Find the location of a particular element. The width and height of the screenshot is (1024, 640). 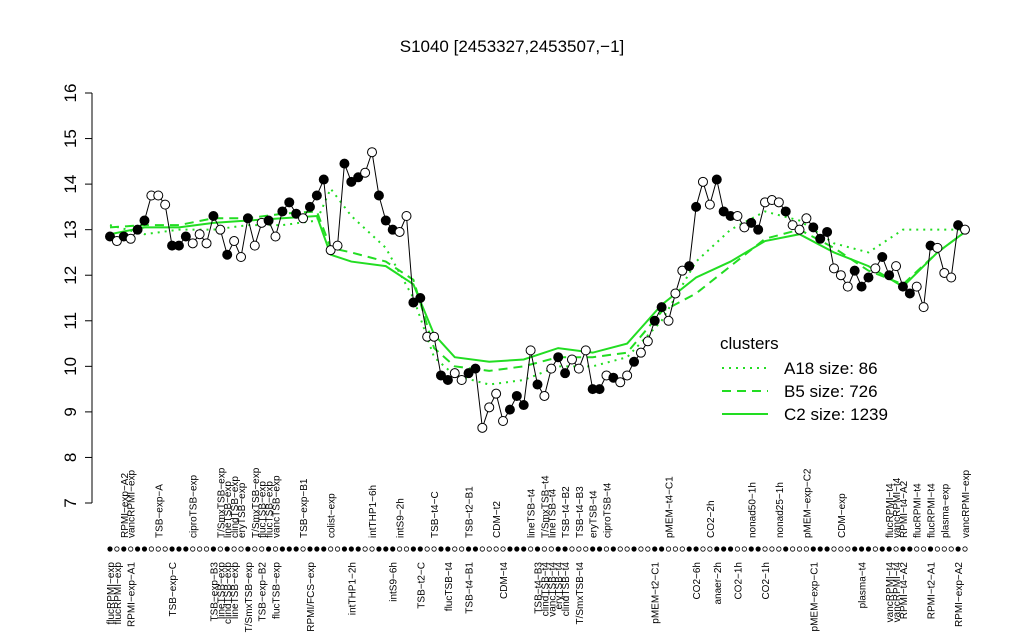

bottom-label: TSB−t4−B1 is located at coordinates (470, 588).